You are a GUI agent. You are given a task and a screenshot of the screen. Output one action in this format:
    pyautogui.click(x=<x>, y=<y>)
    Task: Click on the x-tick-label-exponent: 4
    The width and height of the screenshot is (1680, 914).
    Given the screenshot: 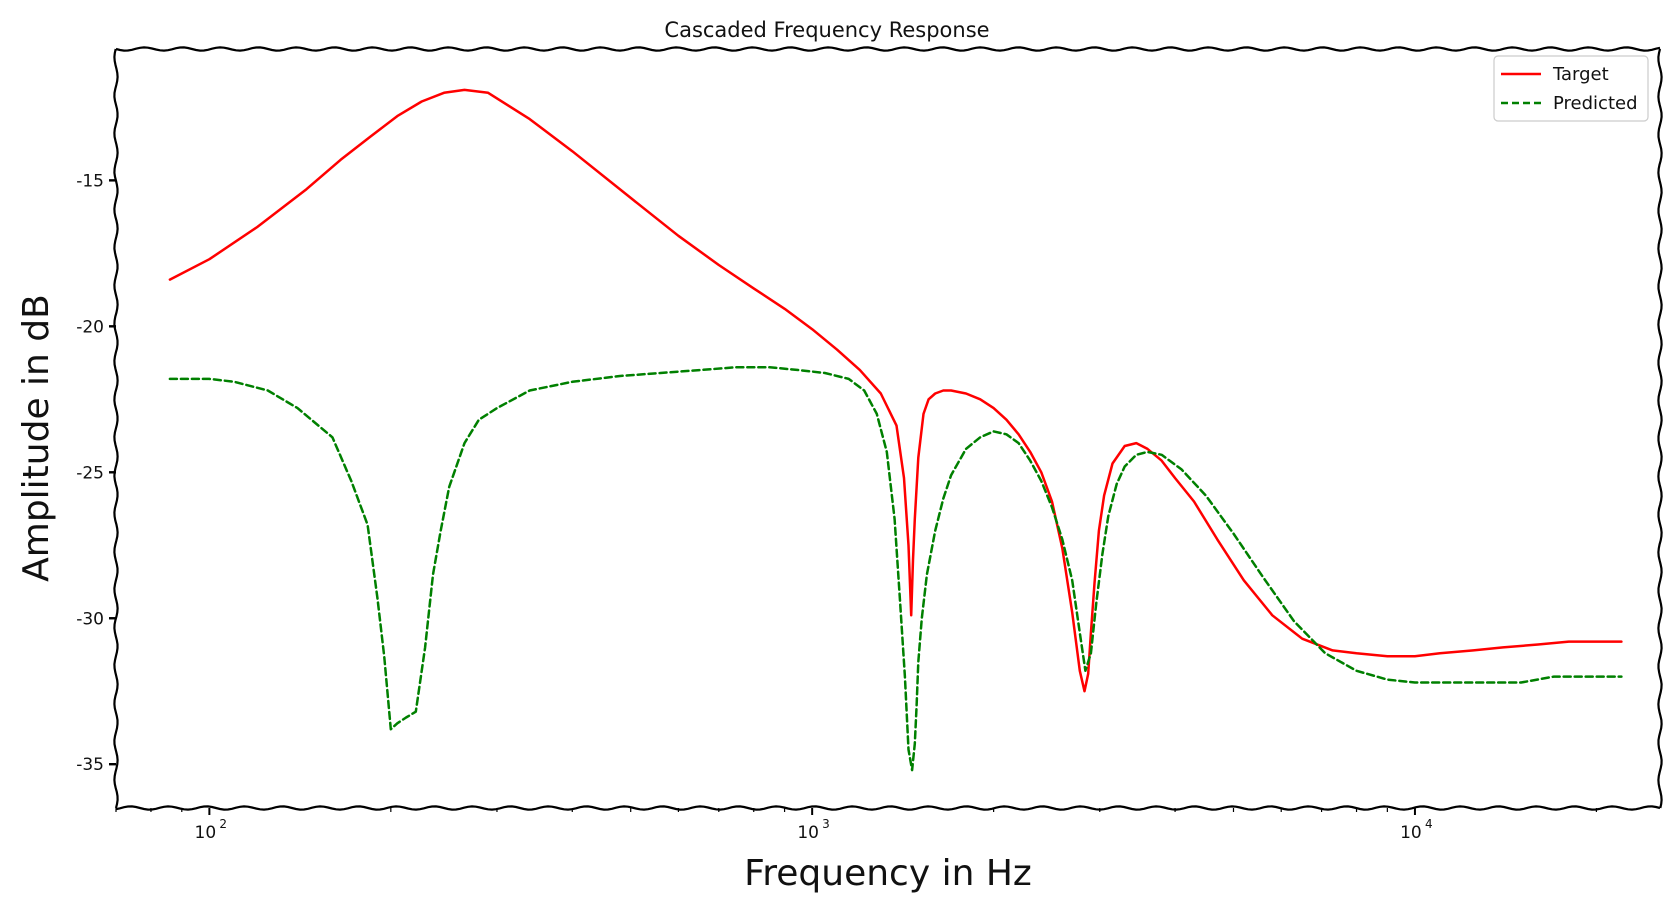 What is the action you would take?
    pyautogui.click(x=1429, y=824)
    